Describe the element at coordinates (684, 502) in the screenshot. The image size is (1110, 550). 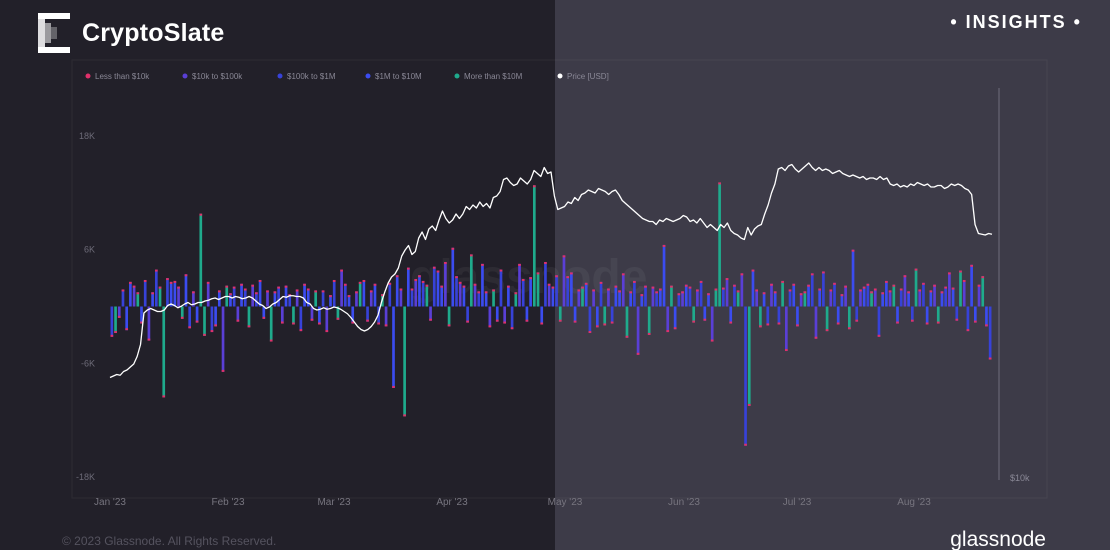
I see `x-tick-label: Jun '23` at that location.